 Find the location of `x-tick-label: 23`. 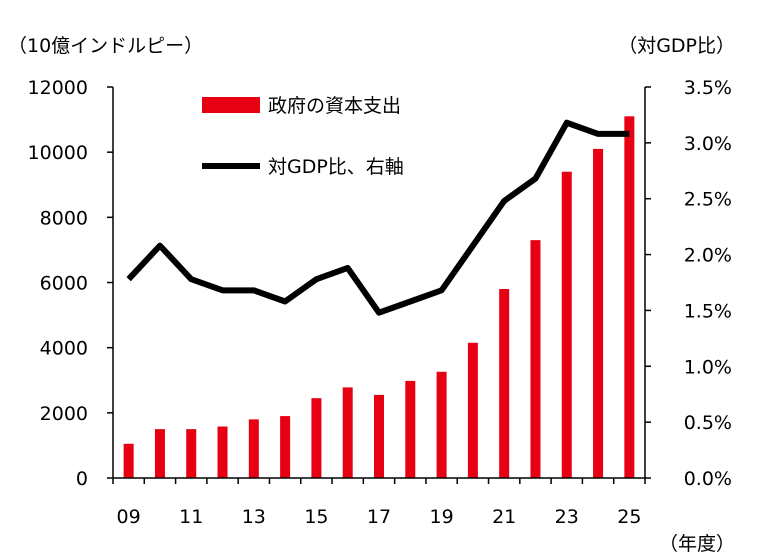

x-tick-label: 23 is located at coordinates (567, 517).